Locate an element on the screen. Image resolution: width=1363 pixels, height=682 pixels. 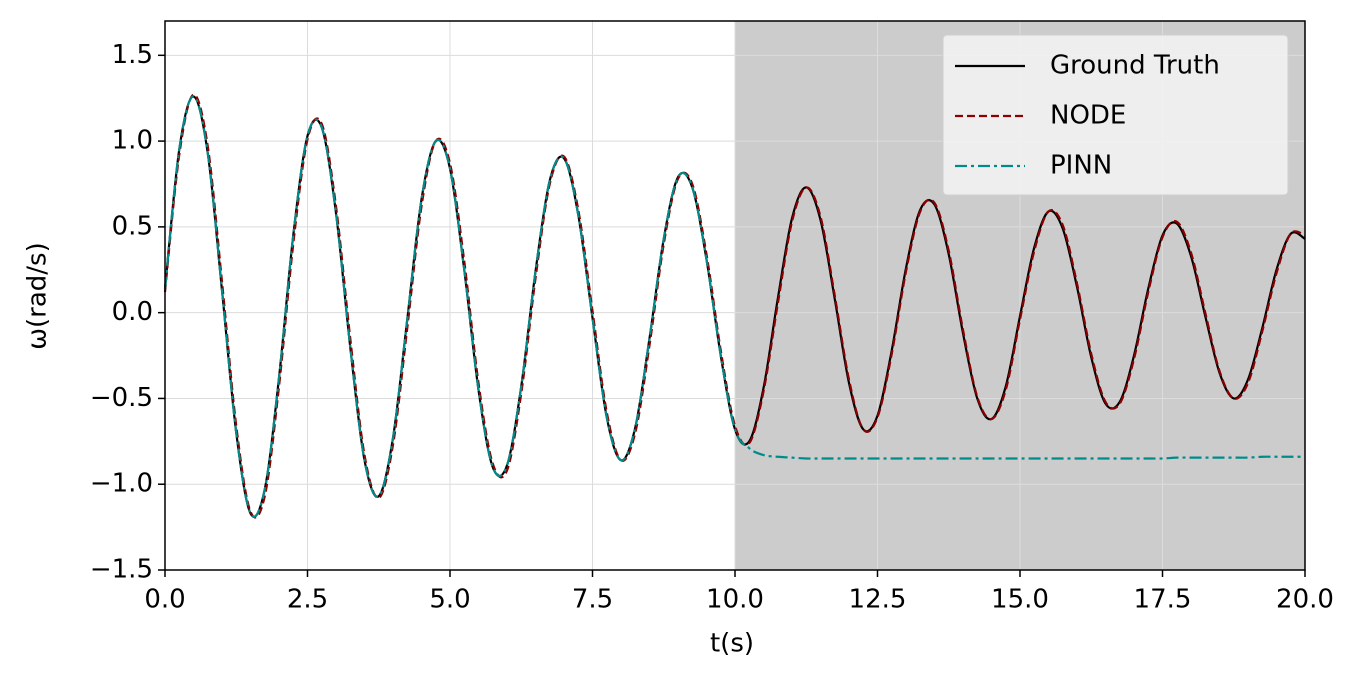
x-tick-label: 17.5 is located at coordinates (1163, 600).